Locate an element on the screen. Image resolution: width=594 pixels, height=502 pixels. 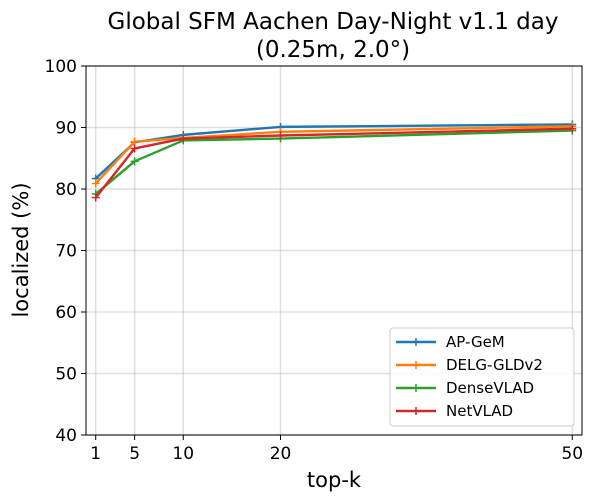
x-tick-label: 50 is located at coordinates (572, 454).